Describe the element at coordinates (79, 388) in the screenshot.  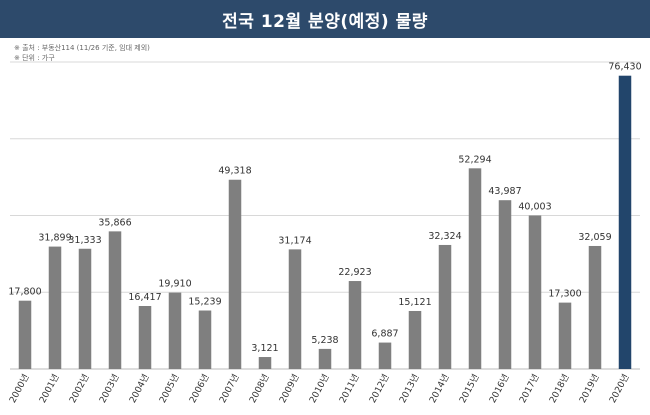
I see `x-tick-label: 2002년` at that location.